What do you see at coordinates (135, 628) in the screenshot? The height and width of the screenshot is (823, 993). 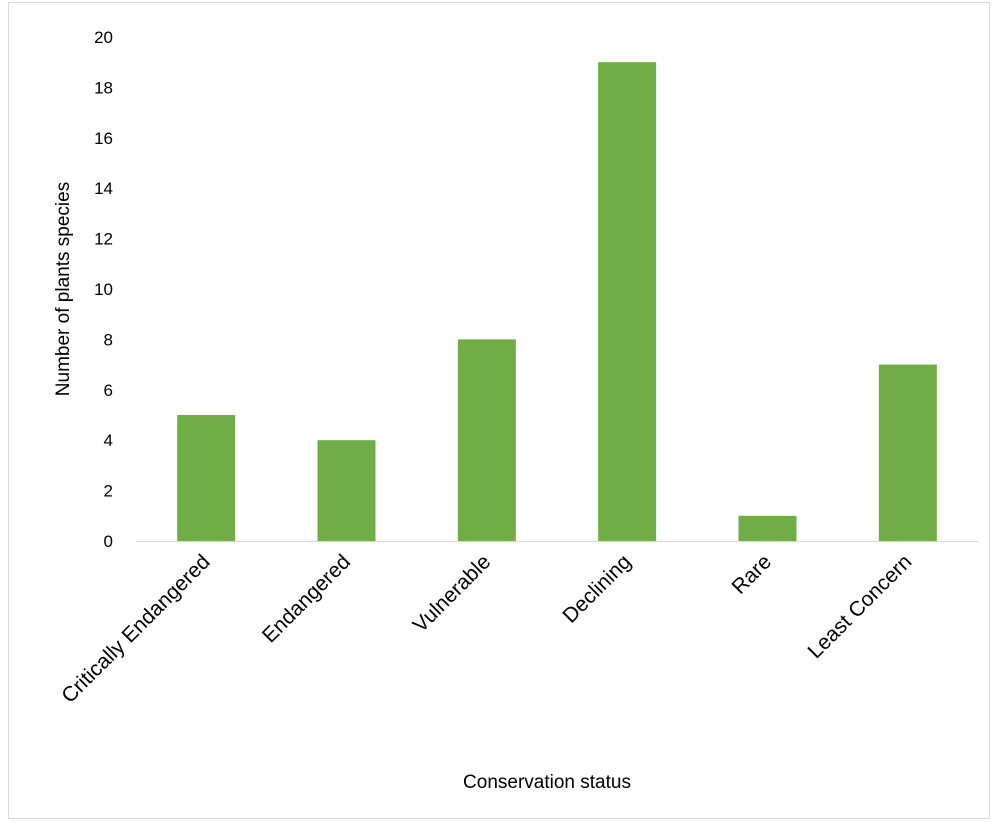 I see `x-tick-label: Critically Endangered` at bounding box center [135, 628].